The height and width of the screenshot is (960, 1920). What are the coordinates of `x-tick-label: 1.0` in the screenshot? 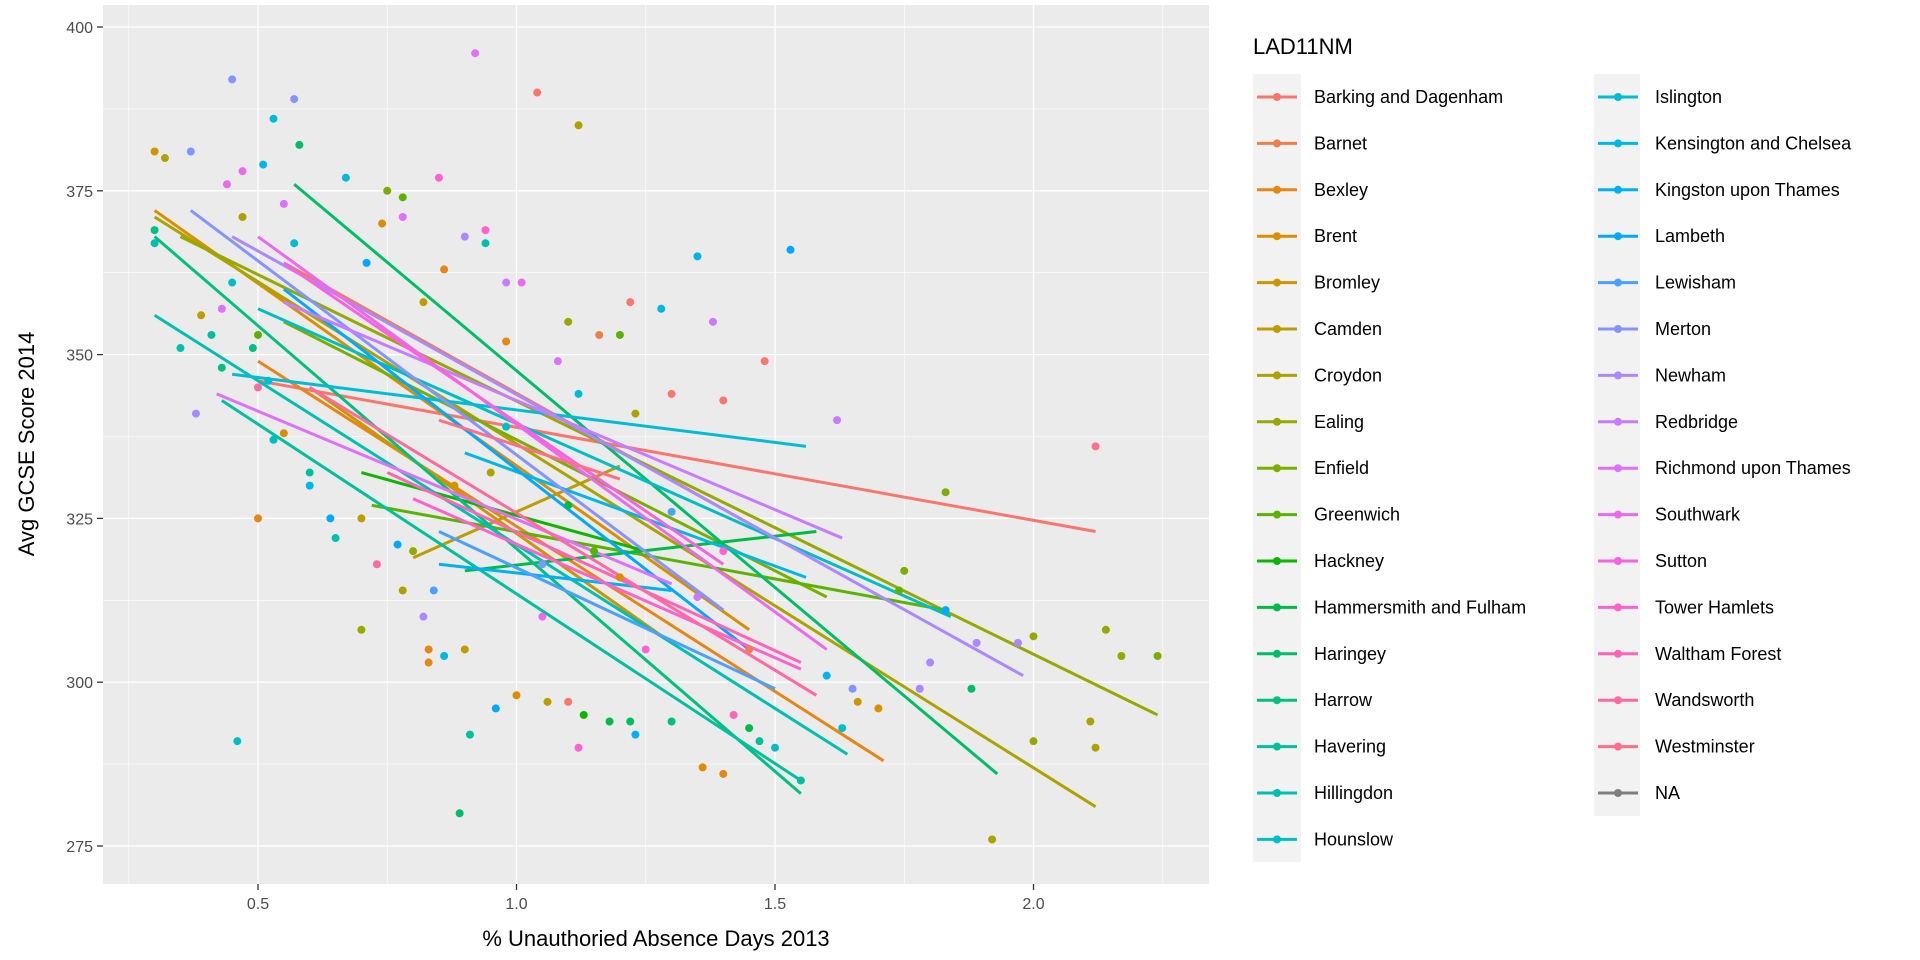 It's located at (516, 904).